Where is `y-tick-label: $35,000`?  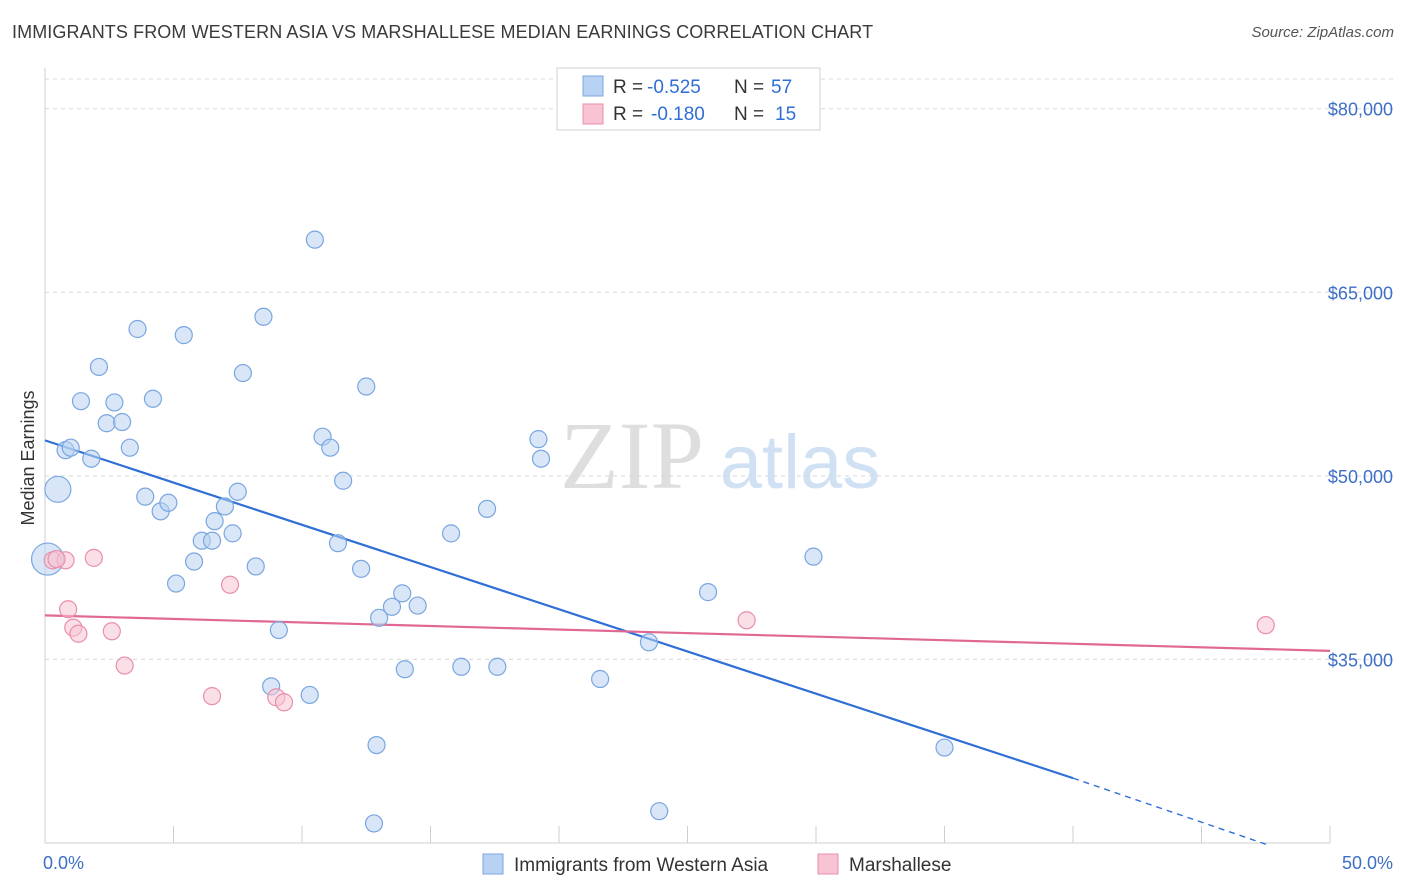
y-tick-label: $35,000 is located at coordinates (1360, 660).